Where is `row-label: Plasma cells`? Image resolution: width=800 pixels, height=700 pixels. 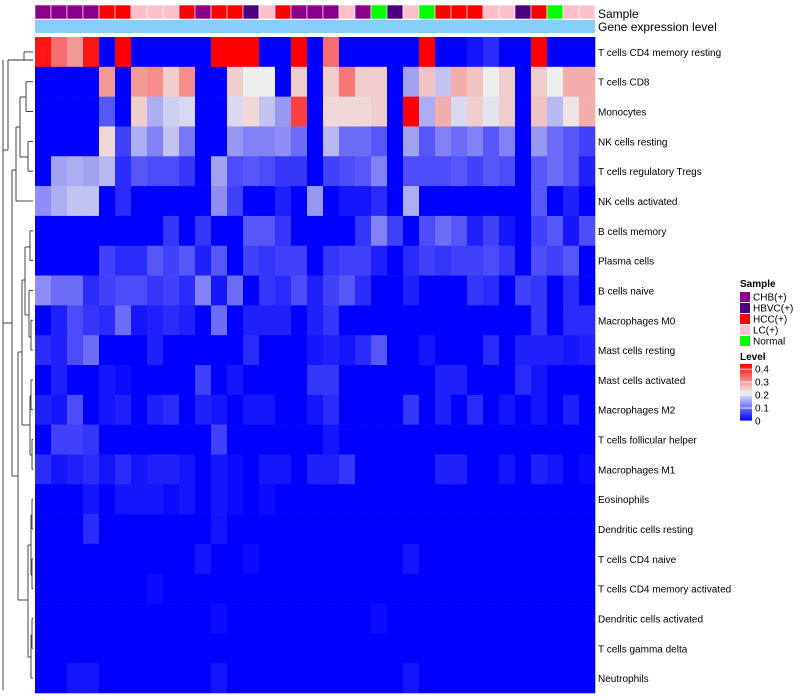
row-label: Plasma cells is located at coordinates (626, 262).